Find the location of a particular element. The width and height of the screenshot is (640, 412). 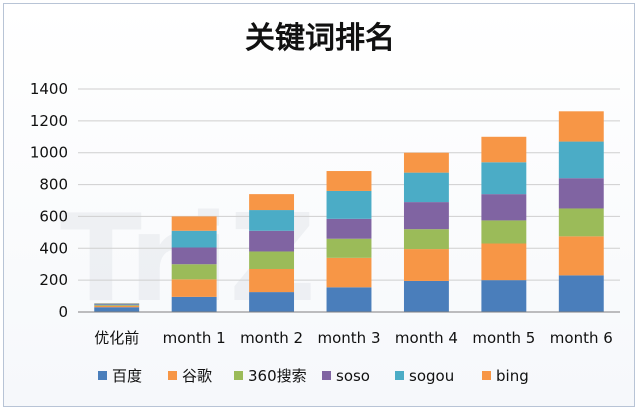

legend-label: 百度 is located at coordinates (127, 376).